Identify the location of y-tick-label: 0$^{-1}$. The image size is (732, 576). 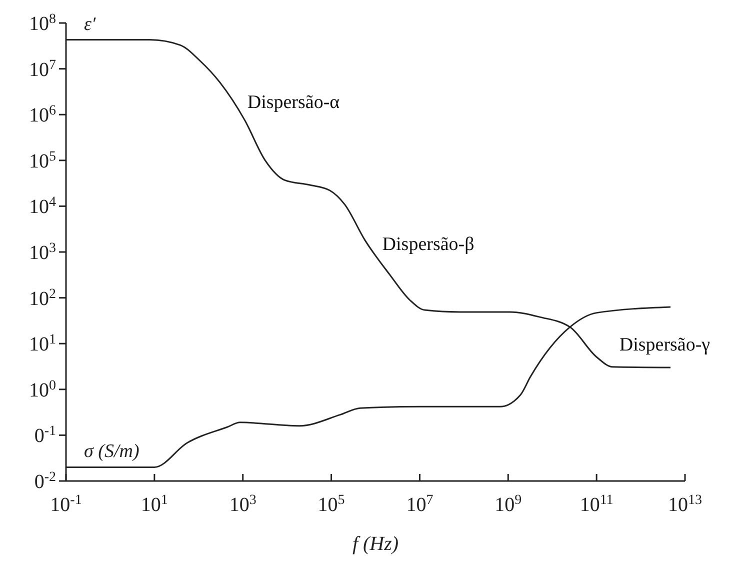
(45, 436).